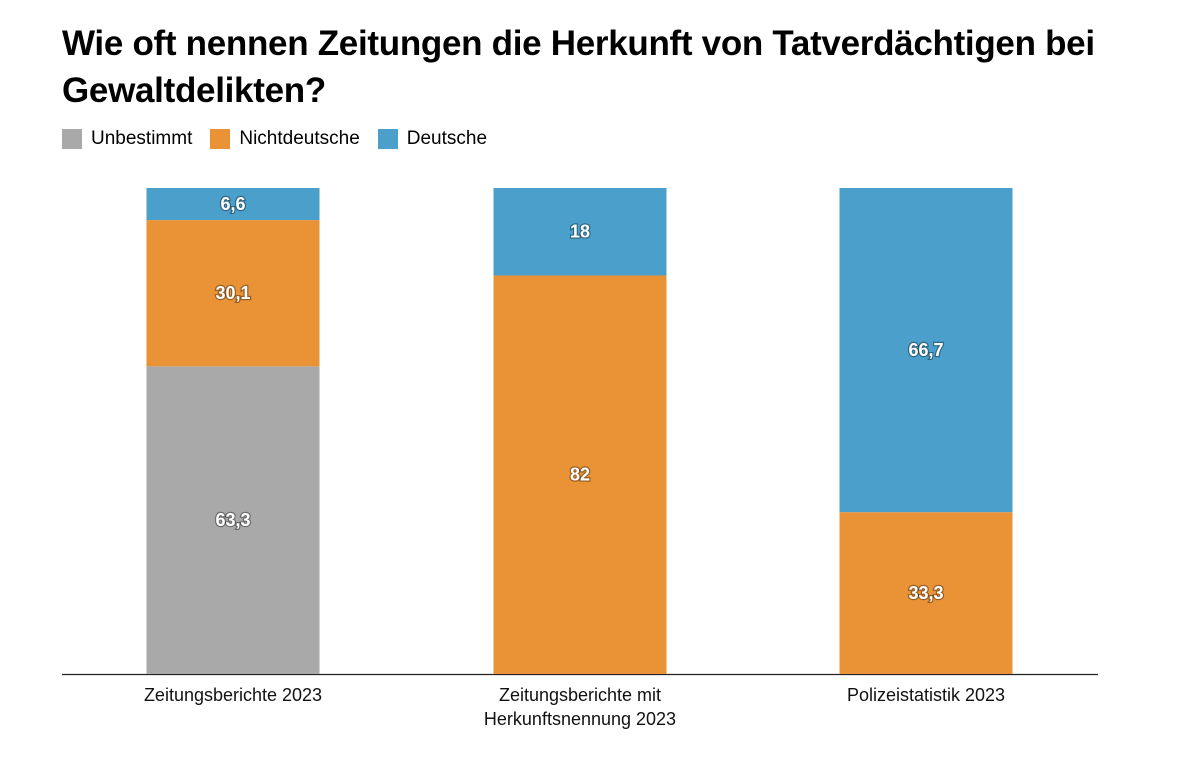 This screenshot has width=1200, height=765. I want to click on data-label-deutsche-2: 18, so click(580, 232).